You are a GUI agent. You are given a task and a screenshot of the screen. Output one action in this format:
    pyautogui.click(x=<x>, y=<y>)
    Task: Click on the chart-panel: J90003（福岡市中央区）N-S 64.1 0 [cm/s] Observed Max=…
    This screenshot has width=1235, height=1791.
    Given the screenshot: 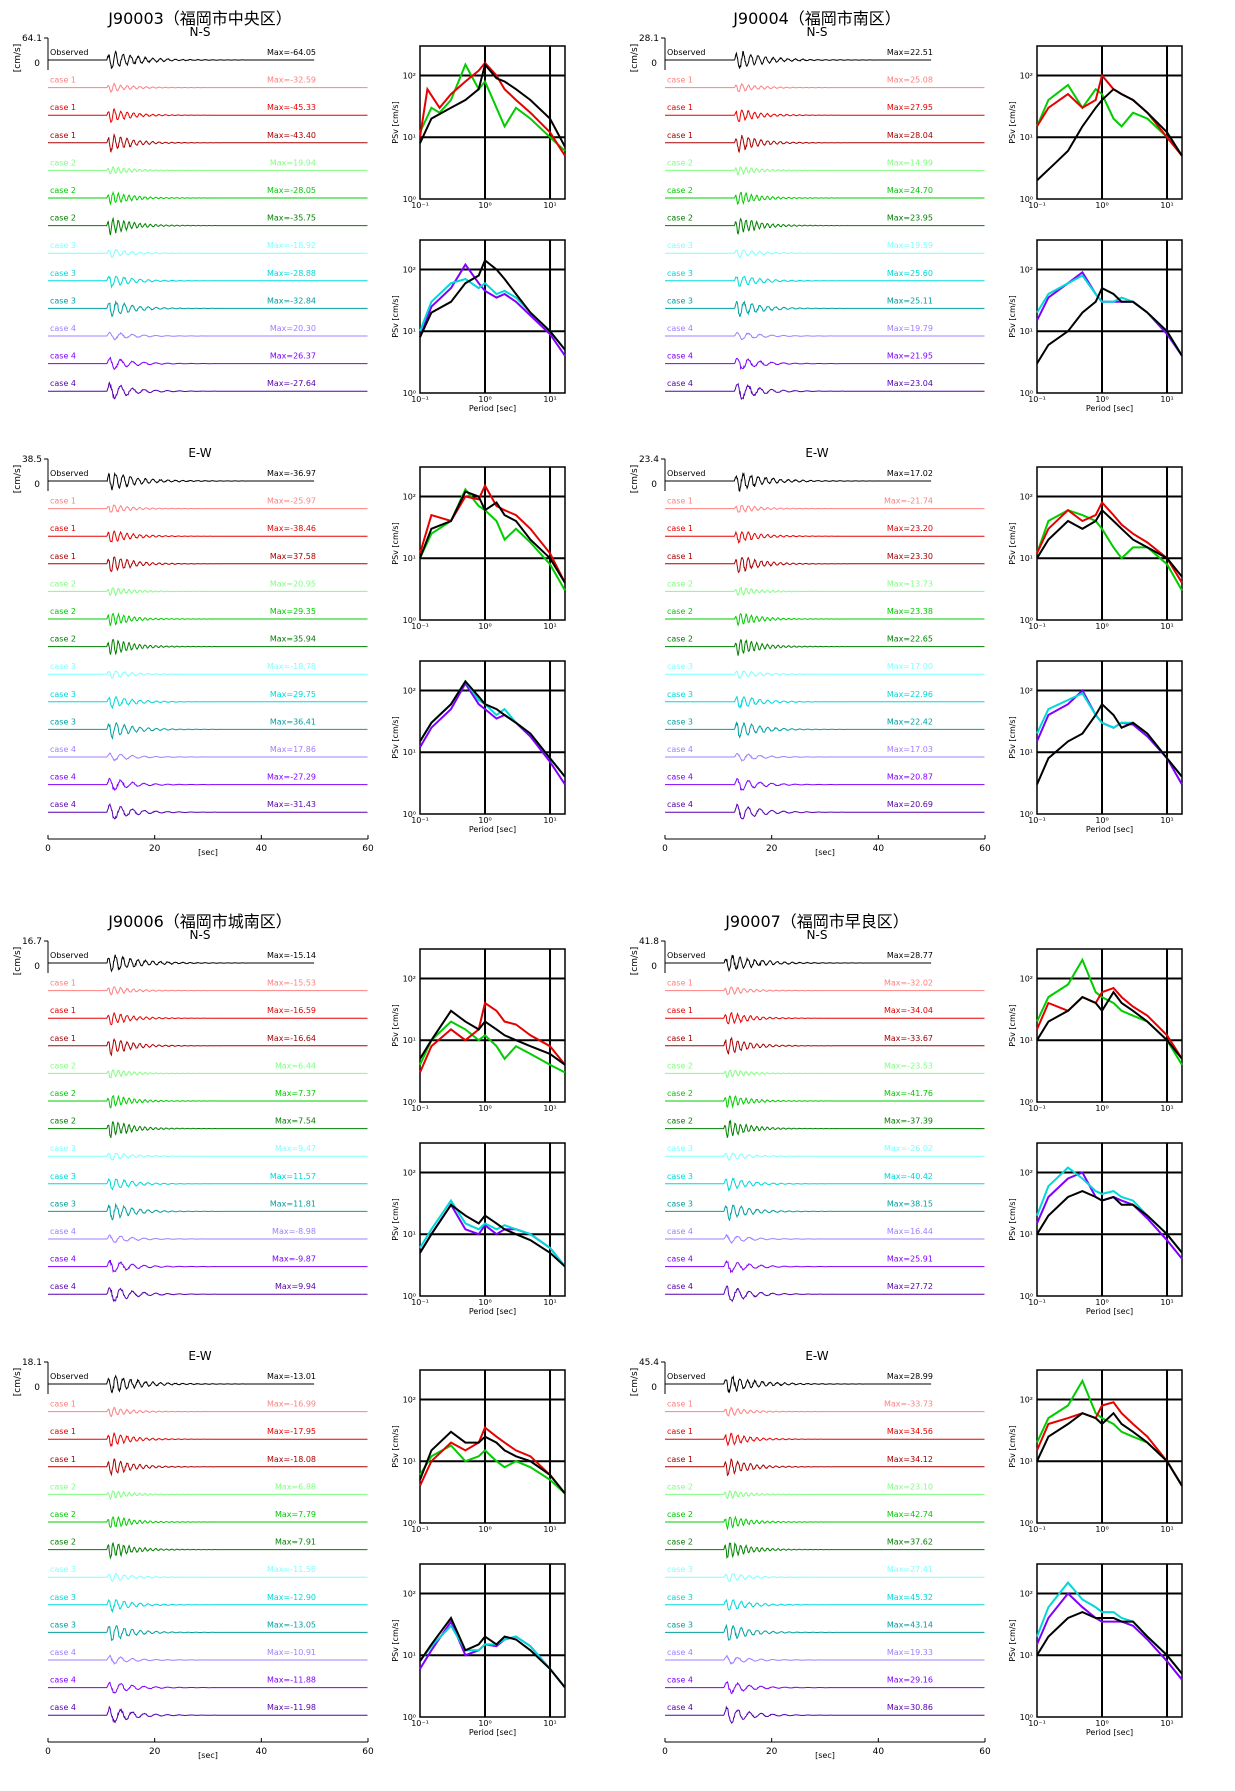 What is the action you would take?
    pyautogui.click(x=289, y=211)
    